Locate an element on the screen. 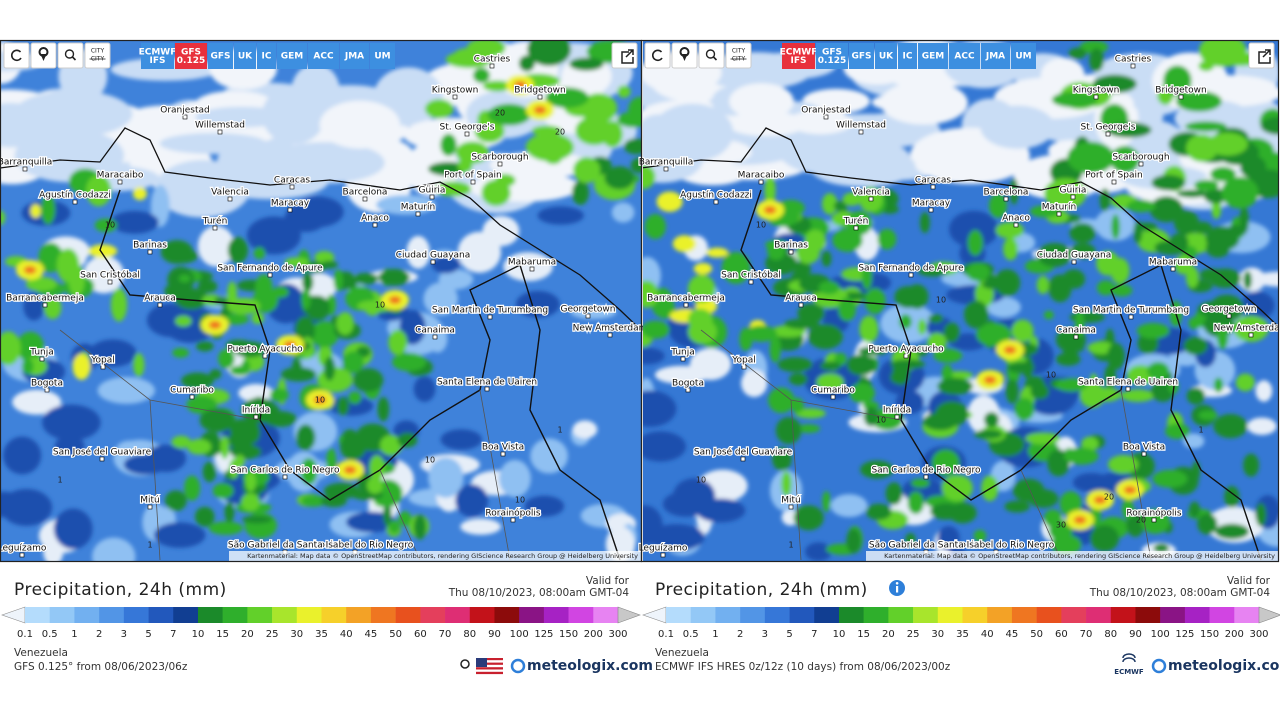  city-label: Anaco is located at coordinates (1016, 219).